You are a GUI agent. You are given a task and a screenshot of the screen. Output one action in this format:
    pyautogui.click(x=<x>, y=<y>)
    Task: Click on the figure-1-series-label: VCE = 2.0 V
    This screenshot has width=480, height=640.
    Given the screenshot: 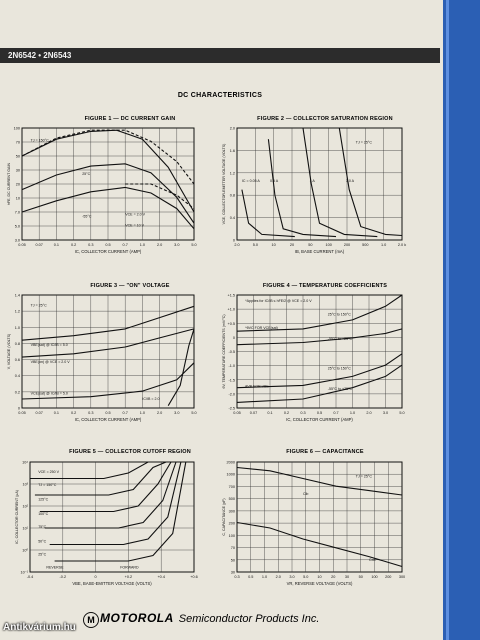 What is the action you would take?
    pyautogui.click(x=135, y=214)
    